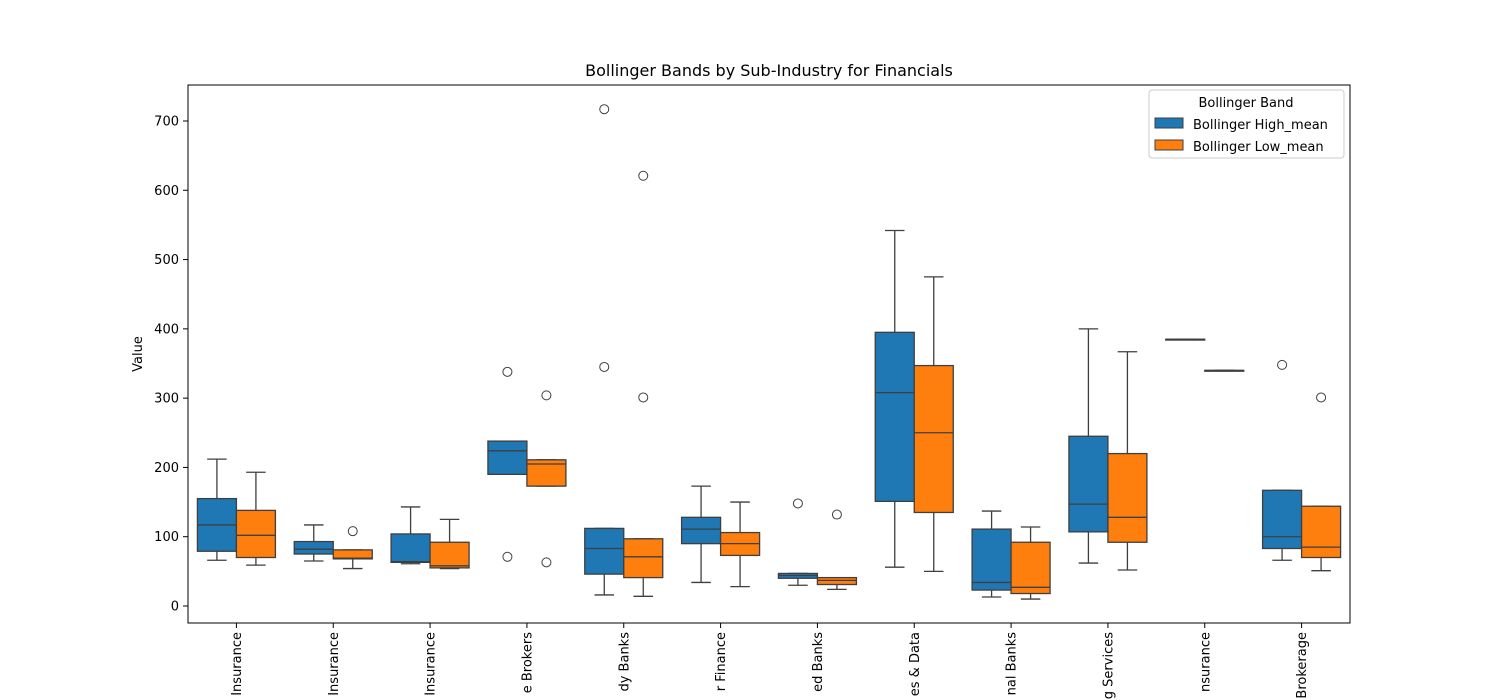 Image resolution: width=1500 pixels, height=700 pixels. What do you see at coordinates (624, 662) in the screenshot?
I see `x-tick-label: dy Banks` at bounding box center [624, 662].